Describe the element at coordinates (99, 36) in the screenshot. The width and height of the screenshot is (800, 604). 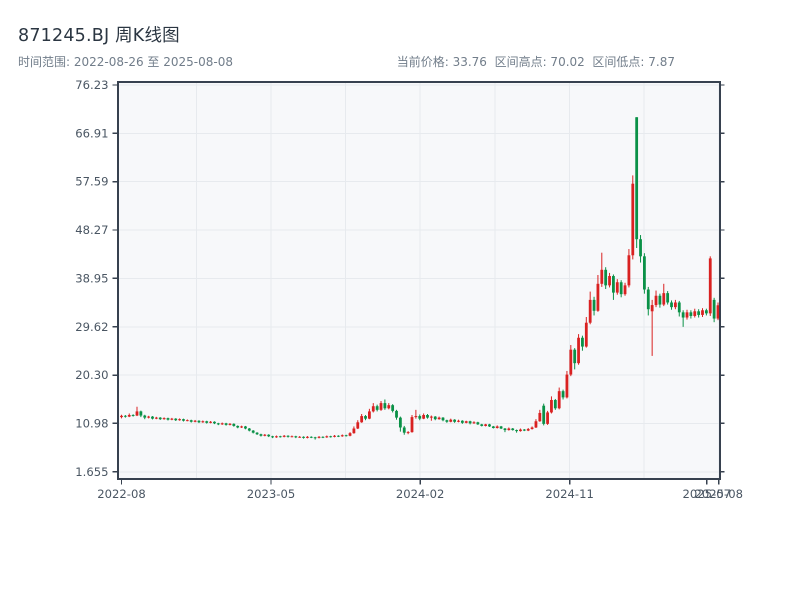
I see `page-title: 871245.BJ 周K线图` at that location.